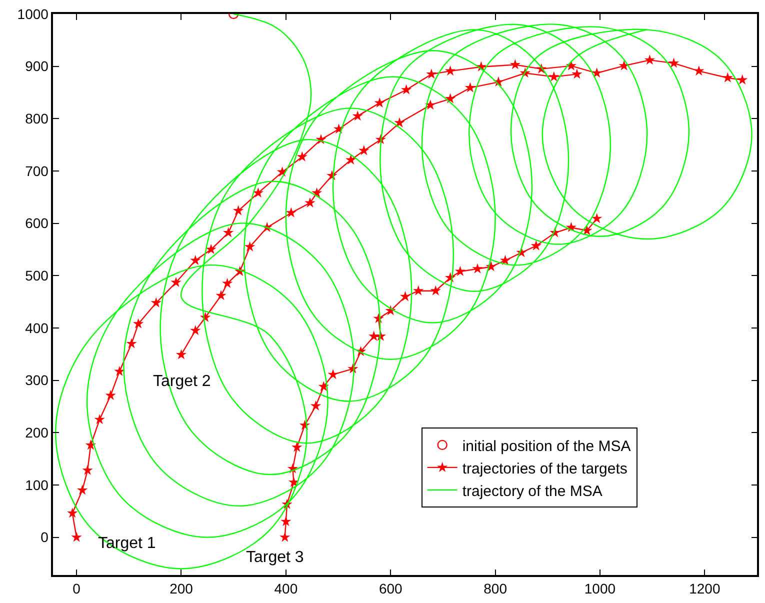 The height and width of the screenshot is (603, 765). Describe the element at coordinates (44, 537) in the screenshot. I see `y-tick-label: 0` at that location.